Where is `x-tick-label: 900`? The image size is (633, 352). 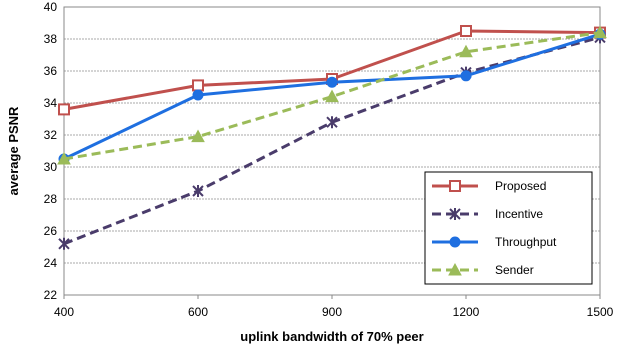 x-tick-label: 900 is located at coordinates (332, 312).